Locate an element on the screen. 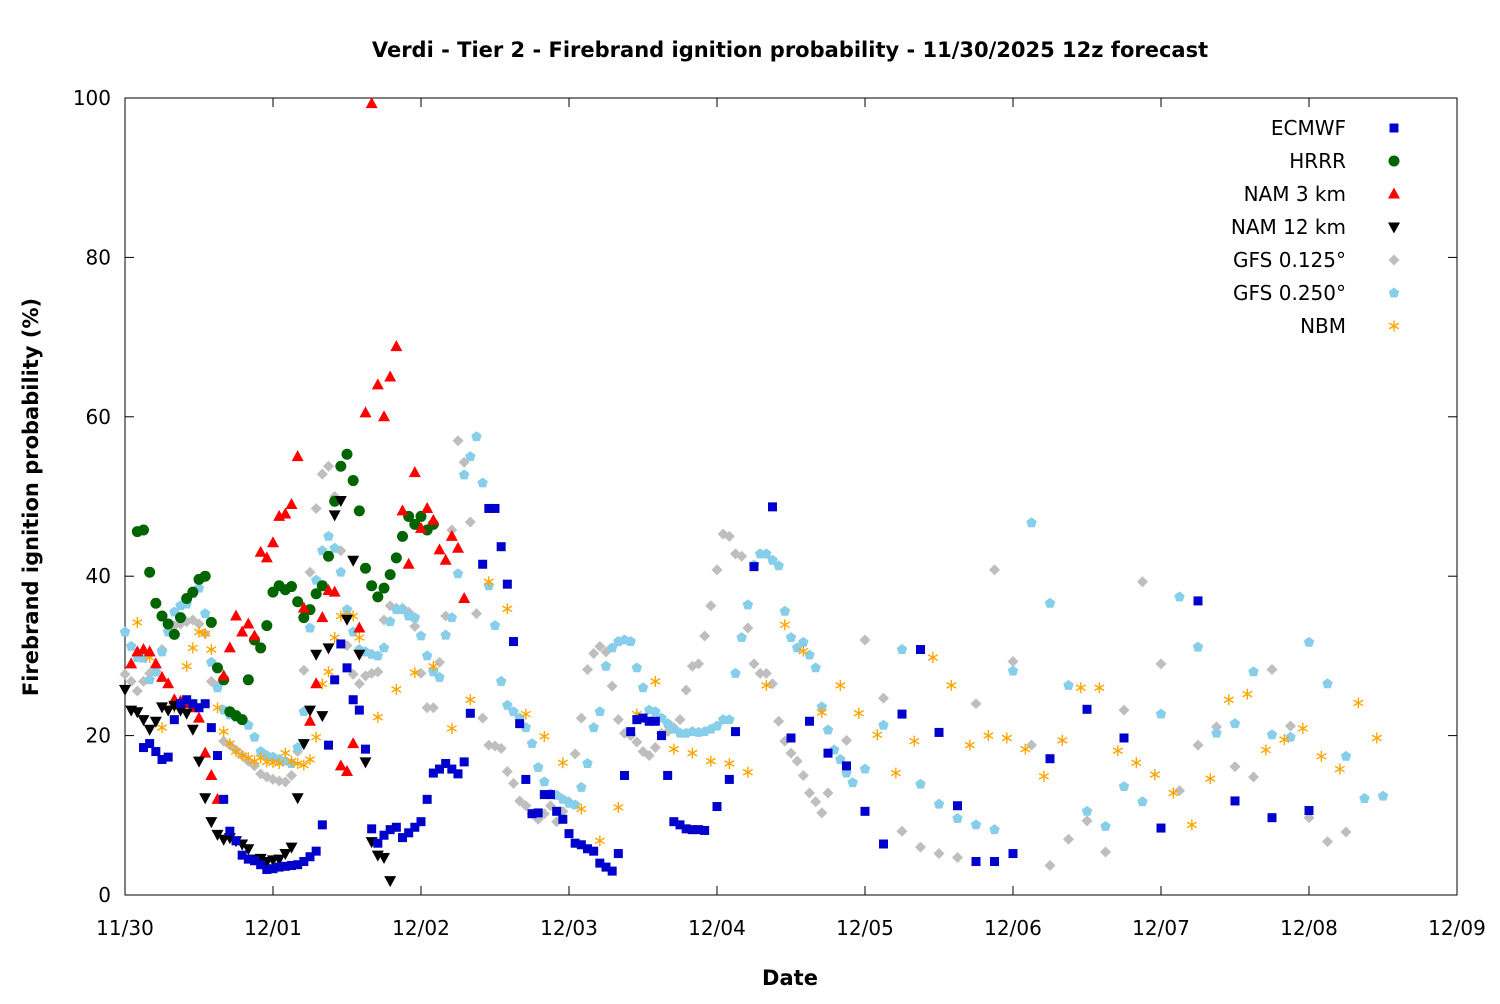 This screenshot has height=1004, width=1500. x-tick-label: 12/02 is located at coordinates (421, 928).